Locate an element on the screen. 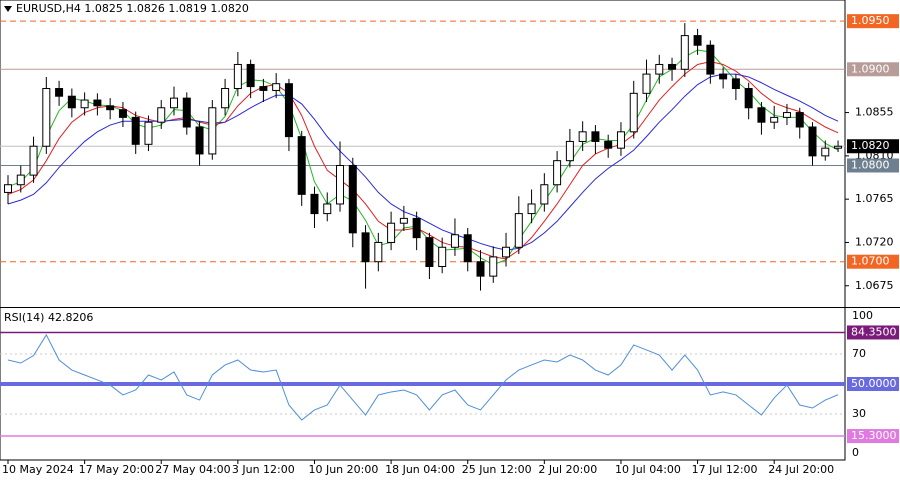 The image size is (900, 480). level-label: 50.0000 is located at coordinates (874, 383).